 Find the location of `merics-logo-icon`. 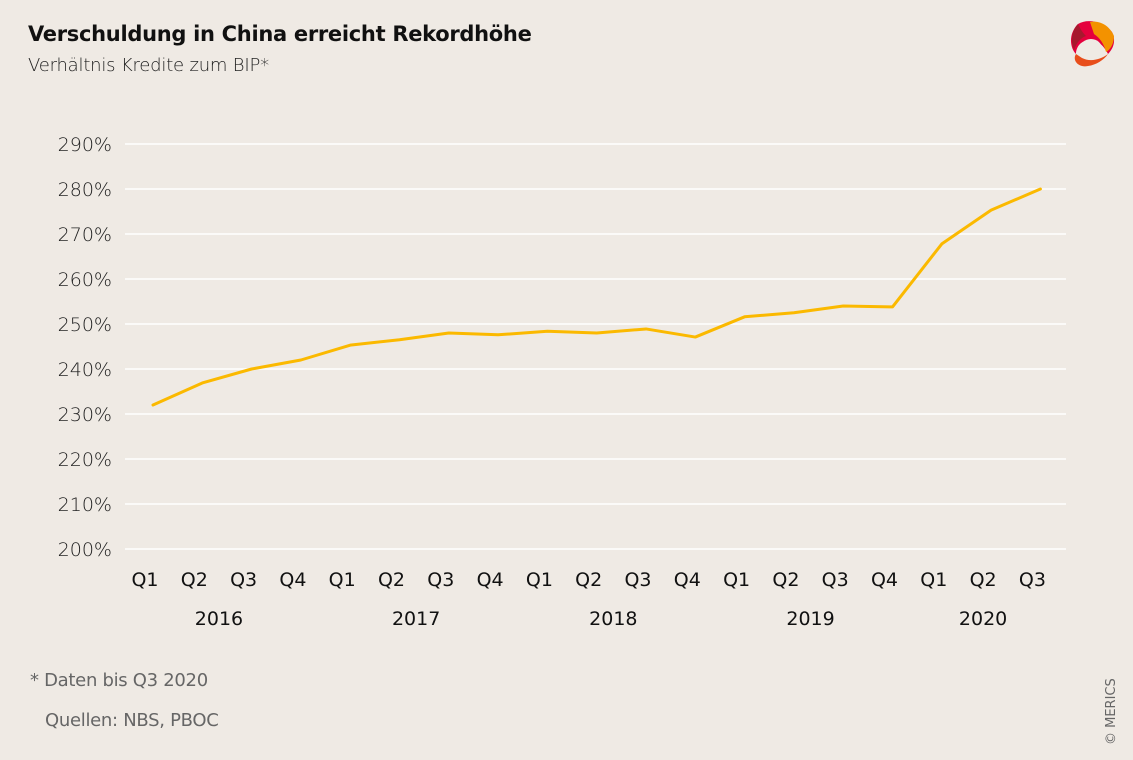

merics-logo-icon is located at coordinates (1093, 44).